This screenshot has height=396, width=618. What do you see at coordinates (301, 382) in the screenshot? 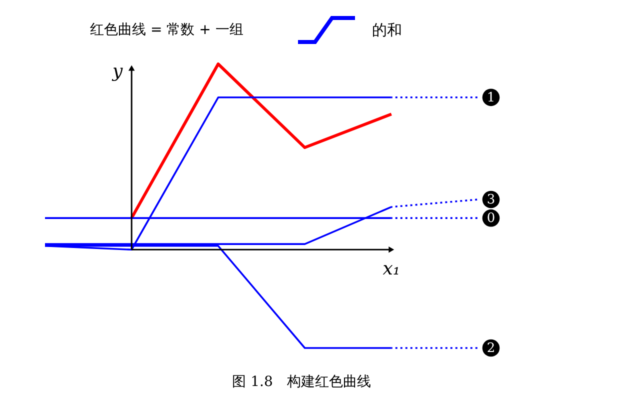
I see `caption: 图 1.8 构建红色曲线` at bounding box center [301, 382].